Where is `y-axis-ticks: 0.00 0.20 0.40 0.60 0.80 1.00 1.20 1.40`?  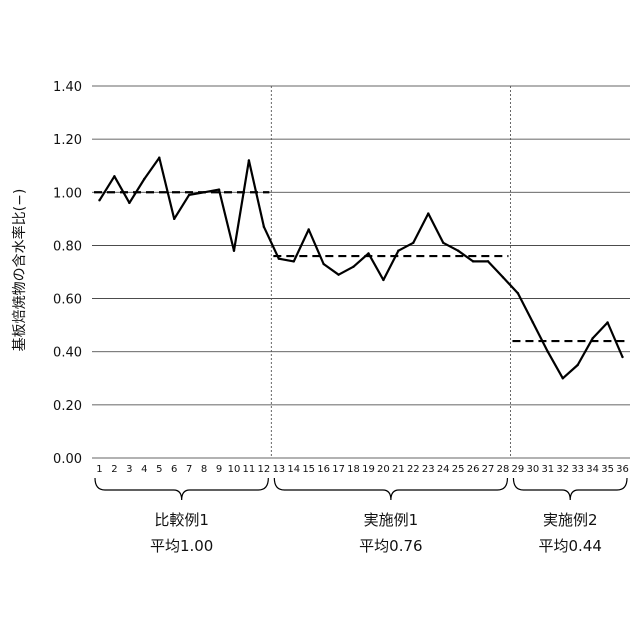
y-axis-ticks: 0.00 0.20 0.40 0.60 0.80 1.00 1.20 1.40 is located at coordinates (67, 273).